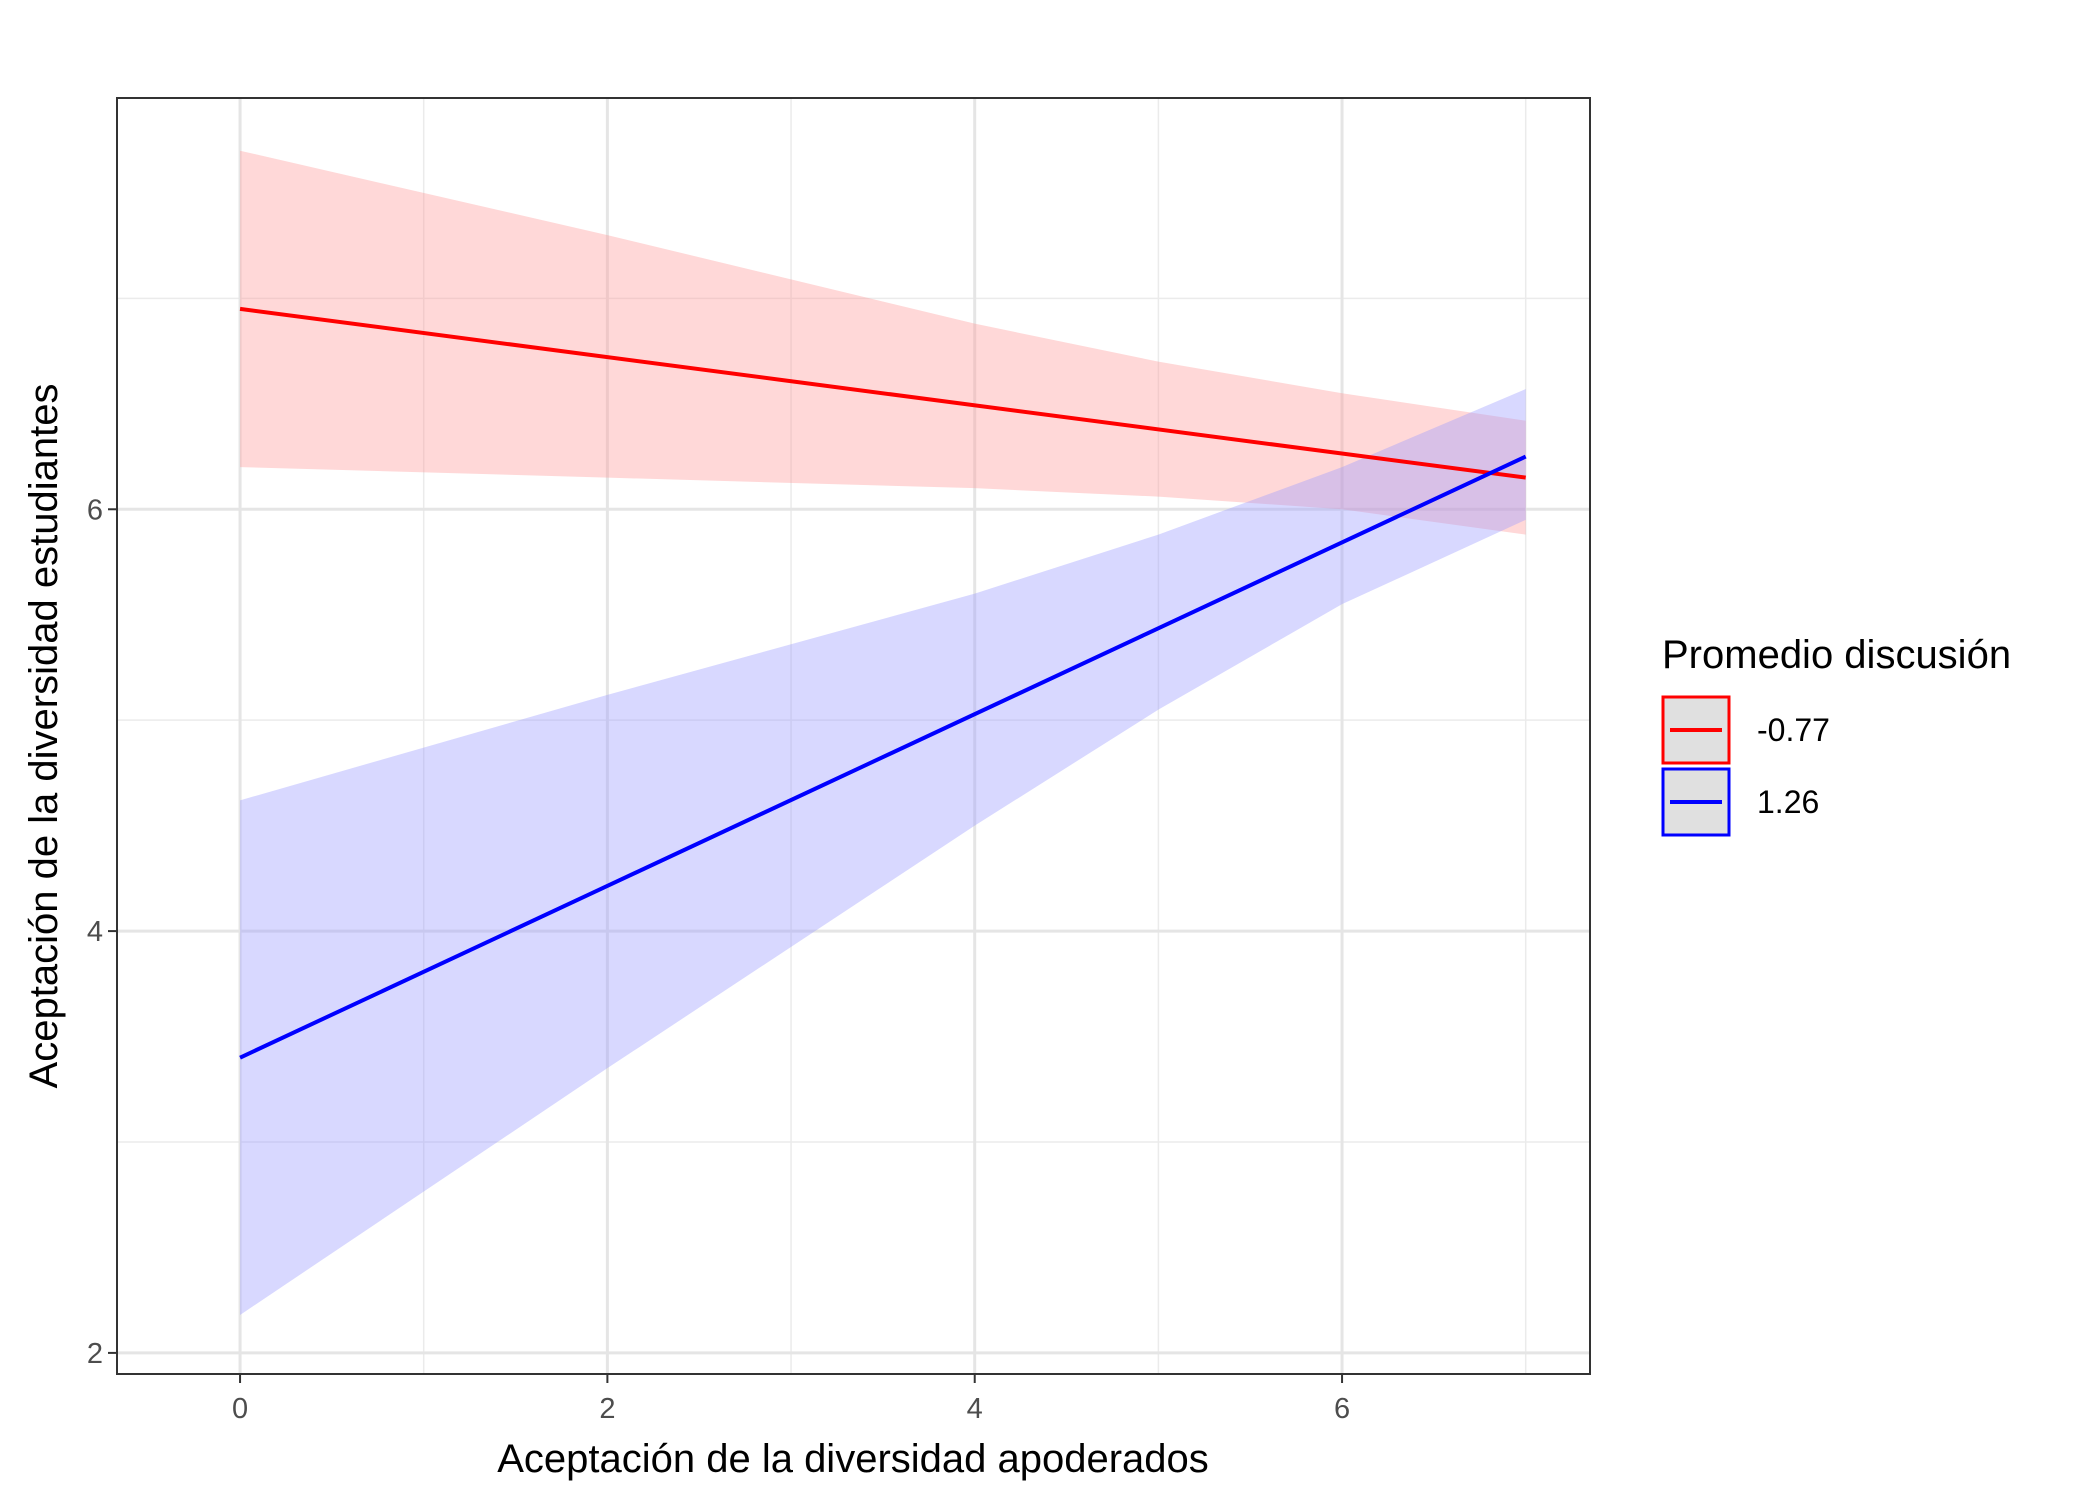  Describe the element at coordinates (95, 1354) in the screenshot. I see `y-tick-label: 2` at that location.